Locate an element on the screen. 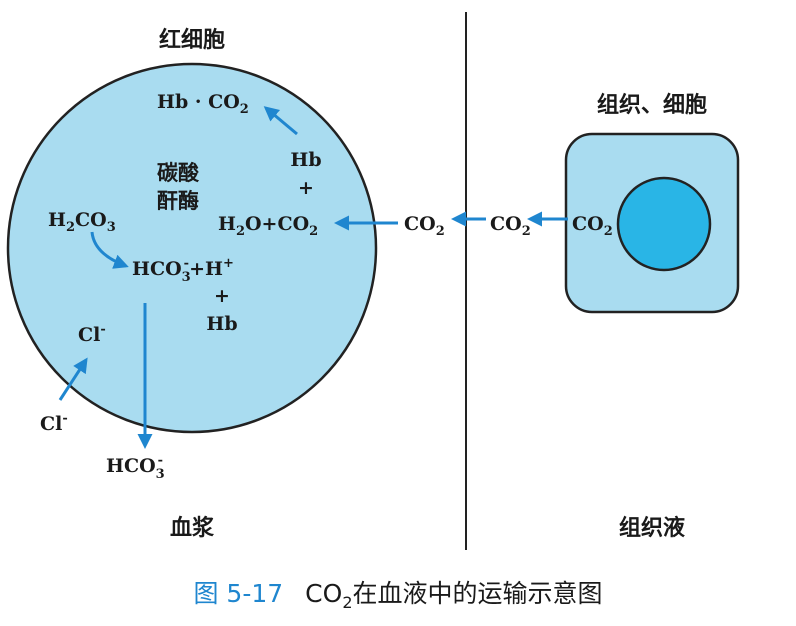 This screenshot has height=626, width=796. tissue-fluid-label: 组织液 is located at coordinates (652, 528).